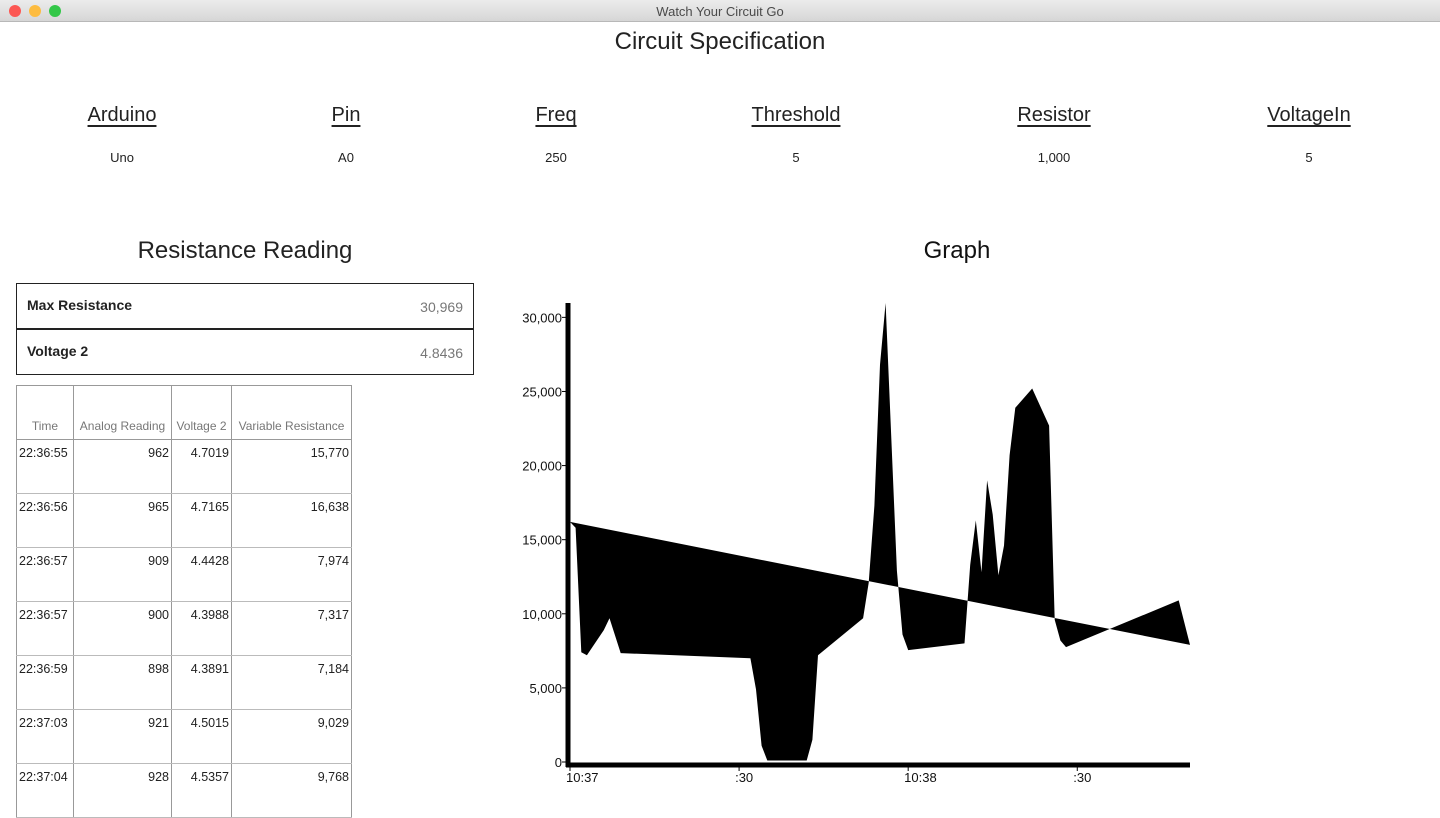 Image resolution: width=1440 pixels, height=818 pixels. I want to click on table-row: 22:37:03 921 4.5015 9,029, so click(184, 736).